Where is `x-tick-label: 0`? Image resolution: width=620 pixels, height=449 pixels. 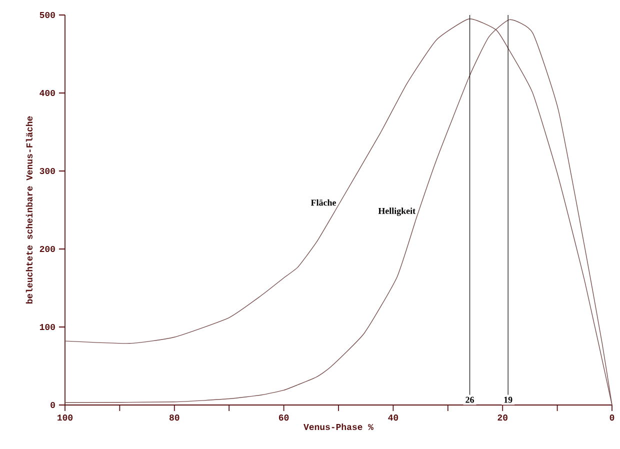 x-tick-label: 0 is located at coordinates (612, 417).